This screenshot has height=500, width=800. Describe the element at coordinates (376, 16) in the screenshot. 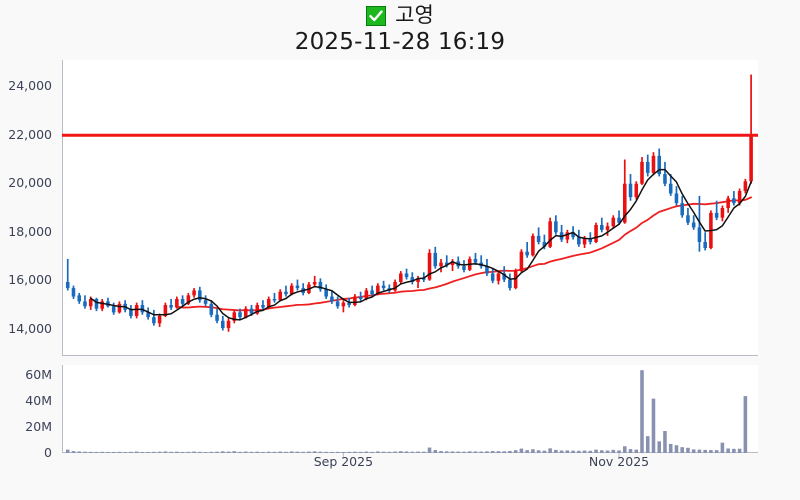

I see `green-check-icon` at that location.